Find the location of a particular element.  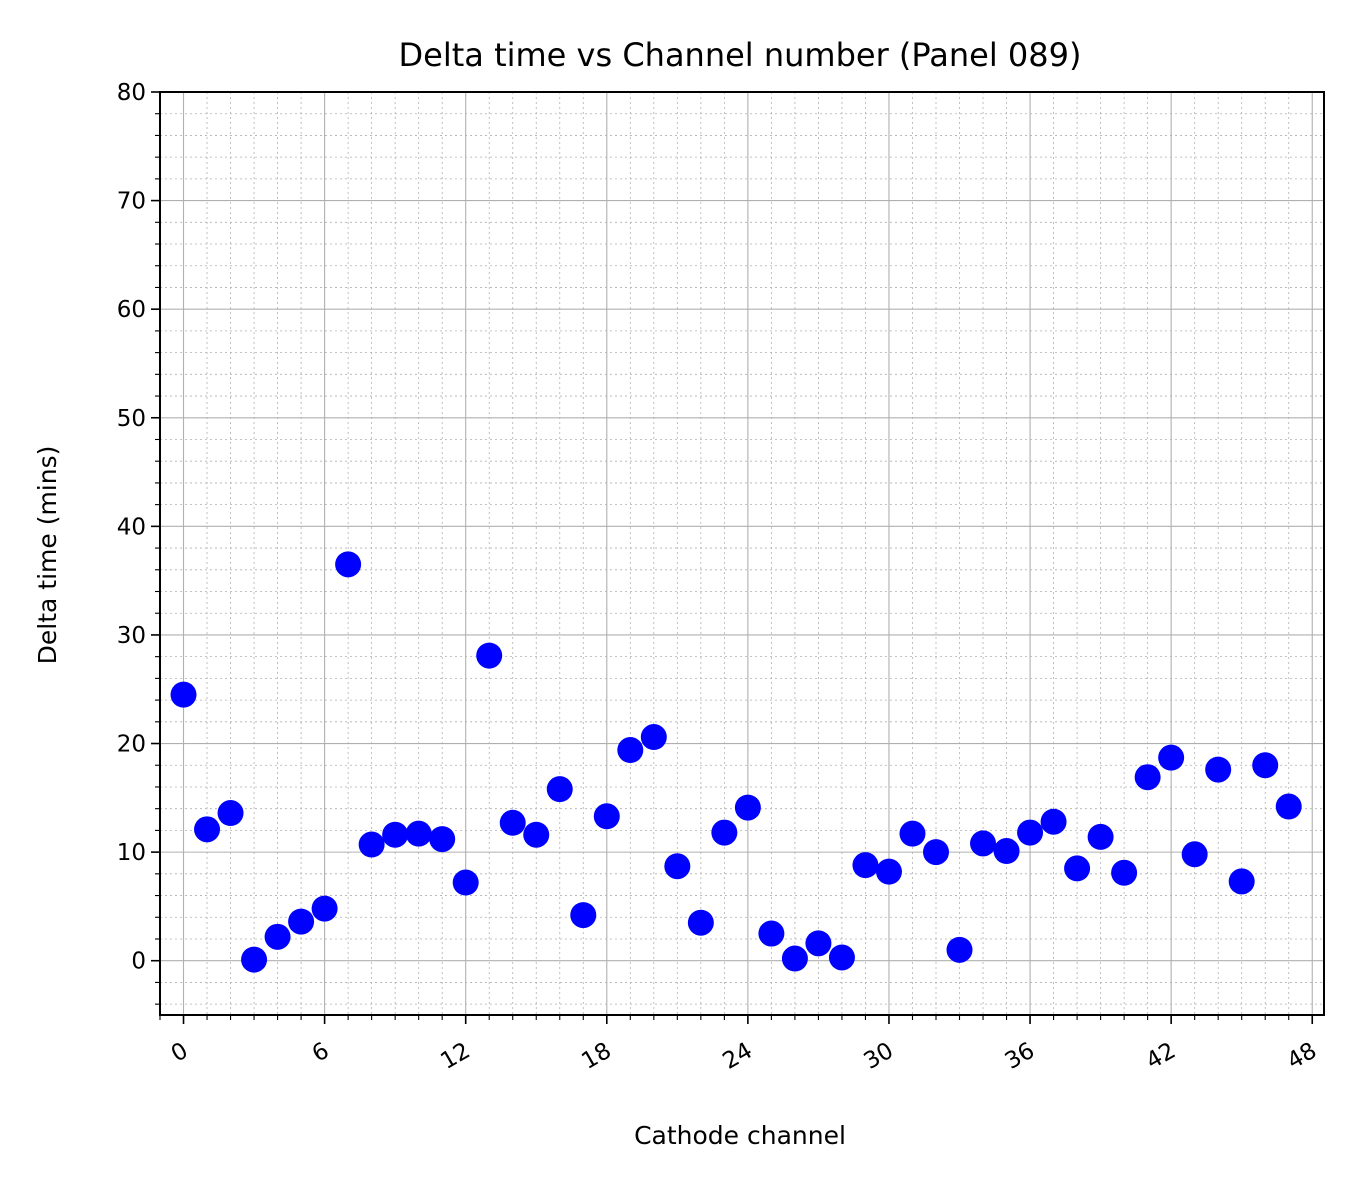

y-tick-label: 0 is located at coordinates (138, 962).